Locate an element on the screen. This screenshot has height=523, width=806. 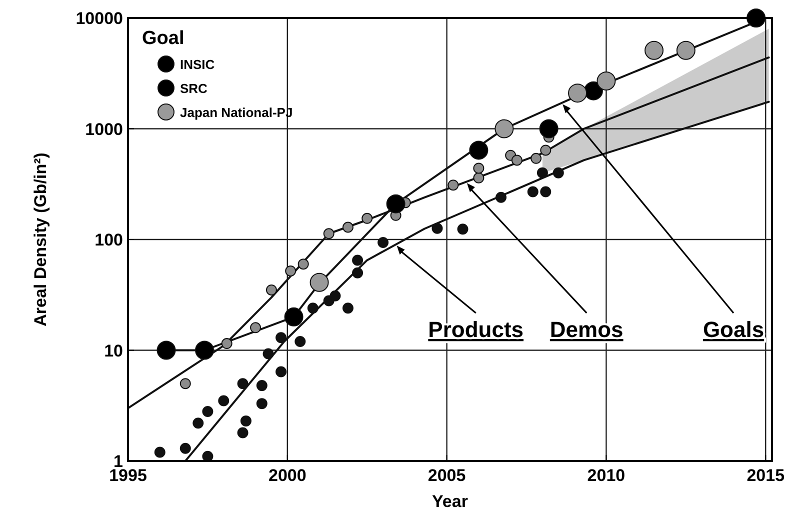
y-tick-label: 10 is located at coordinates (113, 350).